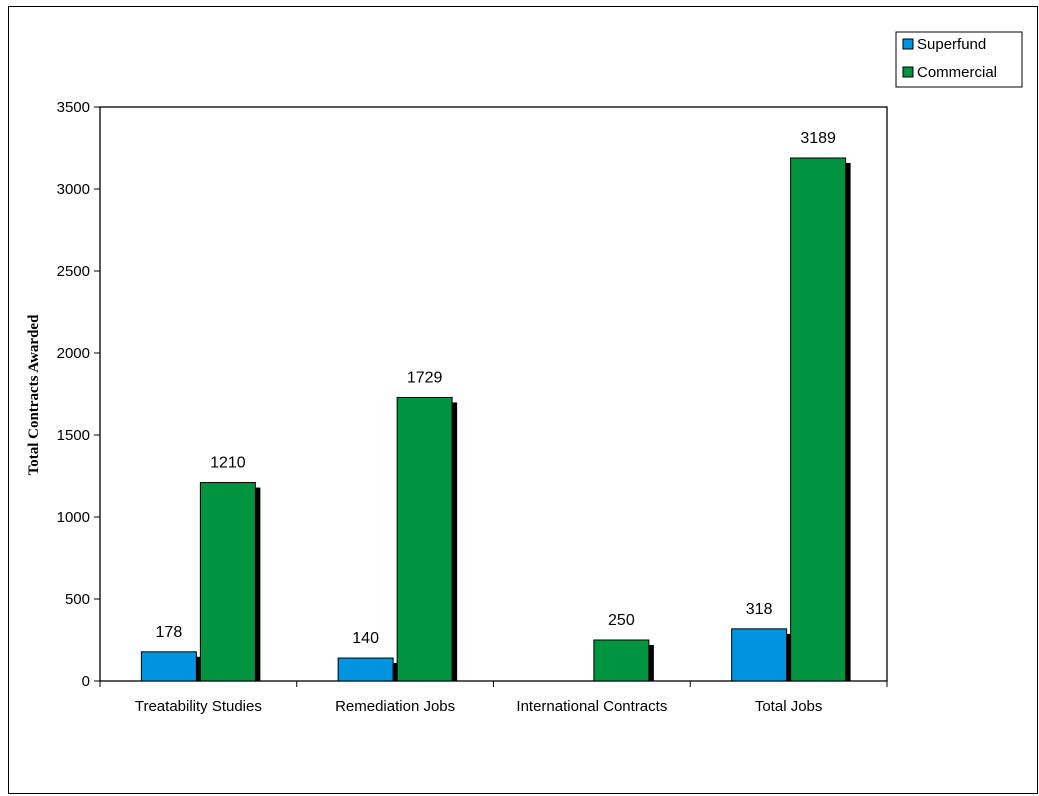 Image resolution: width=1039 pixels, height=796 pixels. Describe the element at coordinates (169, 632) in the screenshot. I see `data-label: 178` at that location.